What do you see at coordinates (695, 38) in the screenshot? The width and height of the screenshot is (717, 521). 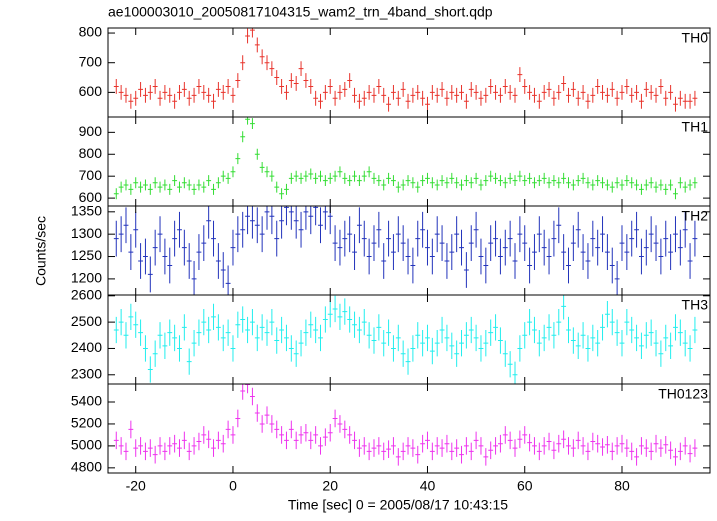 I see `panel-label: TH0` at bounding box center [695, 38].